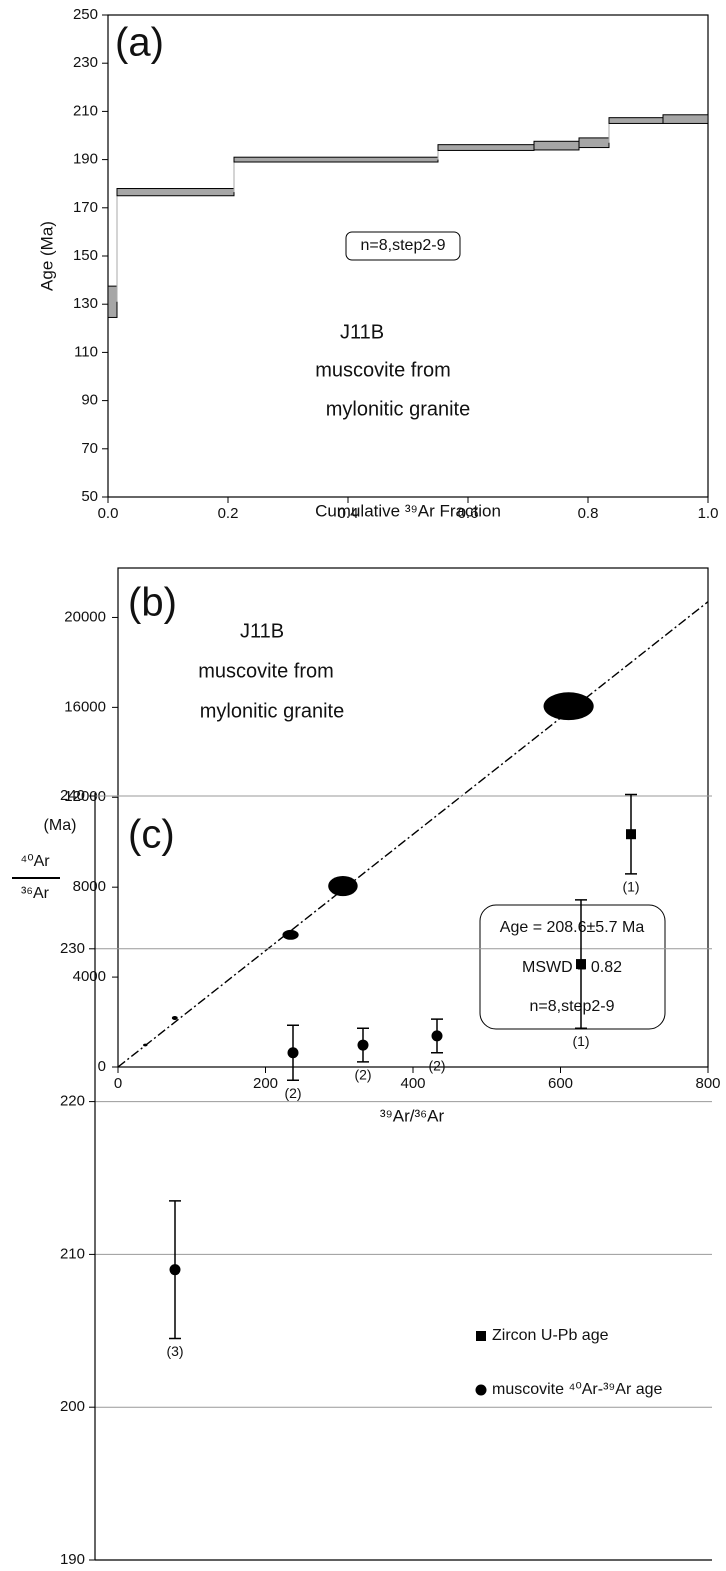 The image size is (726, 1571). What do you see at coordinates (588, 513) in the screenshot?
I see `x-tick-label: 0.8` at bounding box center [588, 513].